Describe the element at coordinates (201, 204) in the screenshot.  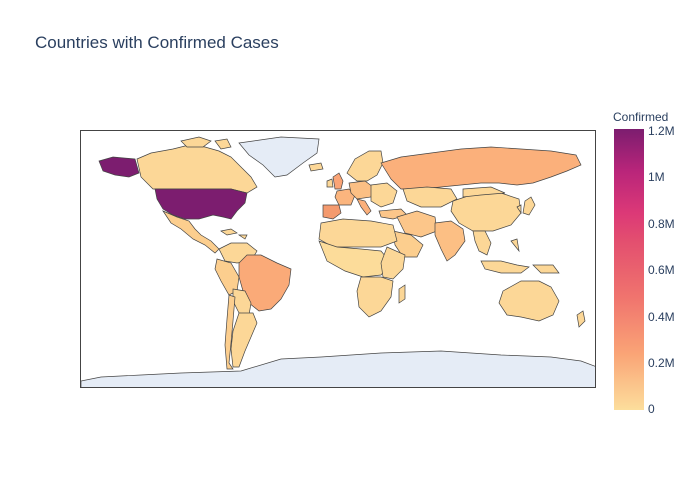
I see `united-states` at that location.